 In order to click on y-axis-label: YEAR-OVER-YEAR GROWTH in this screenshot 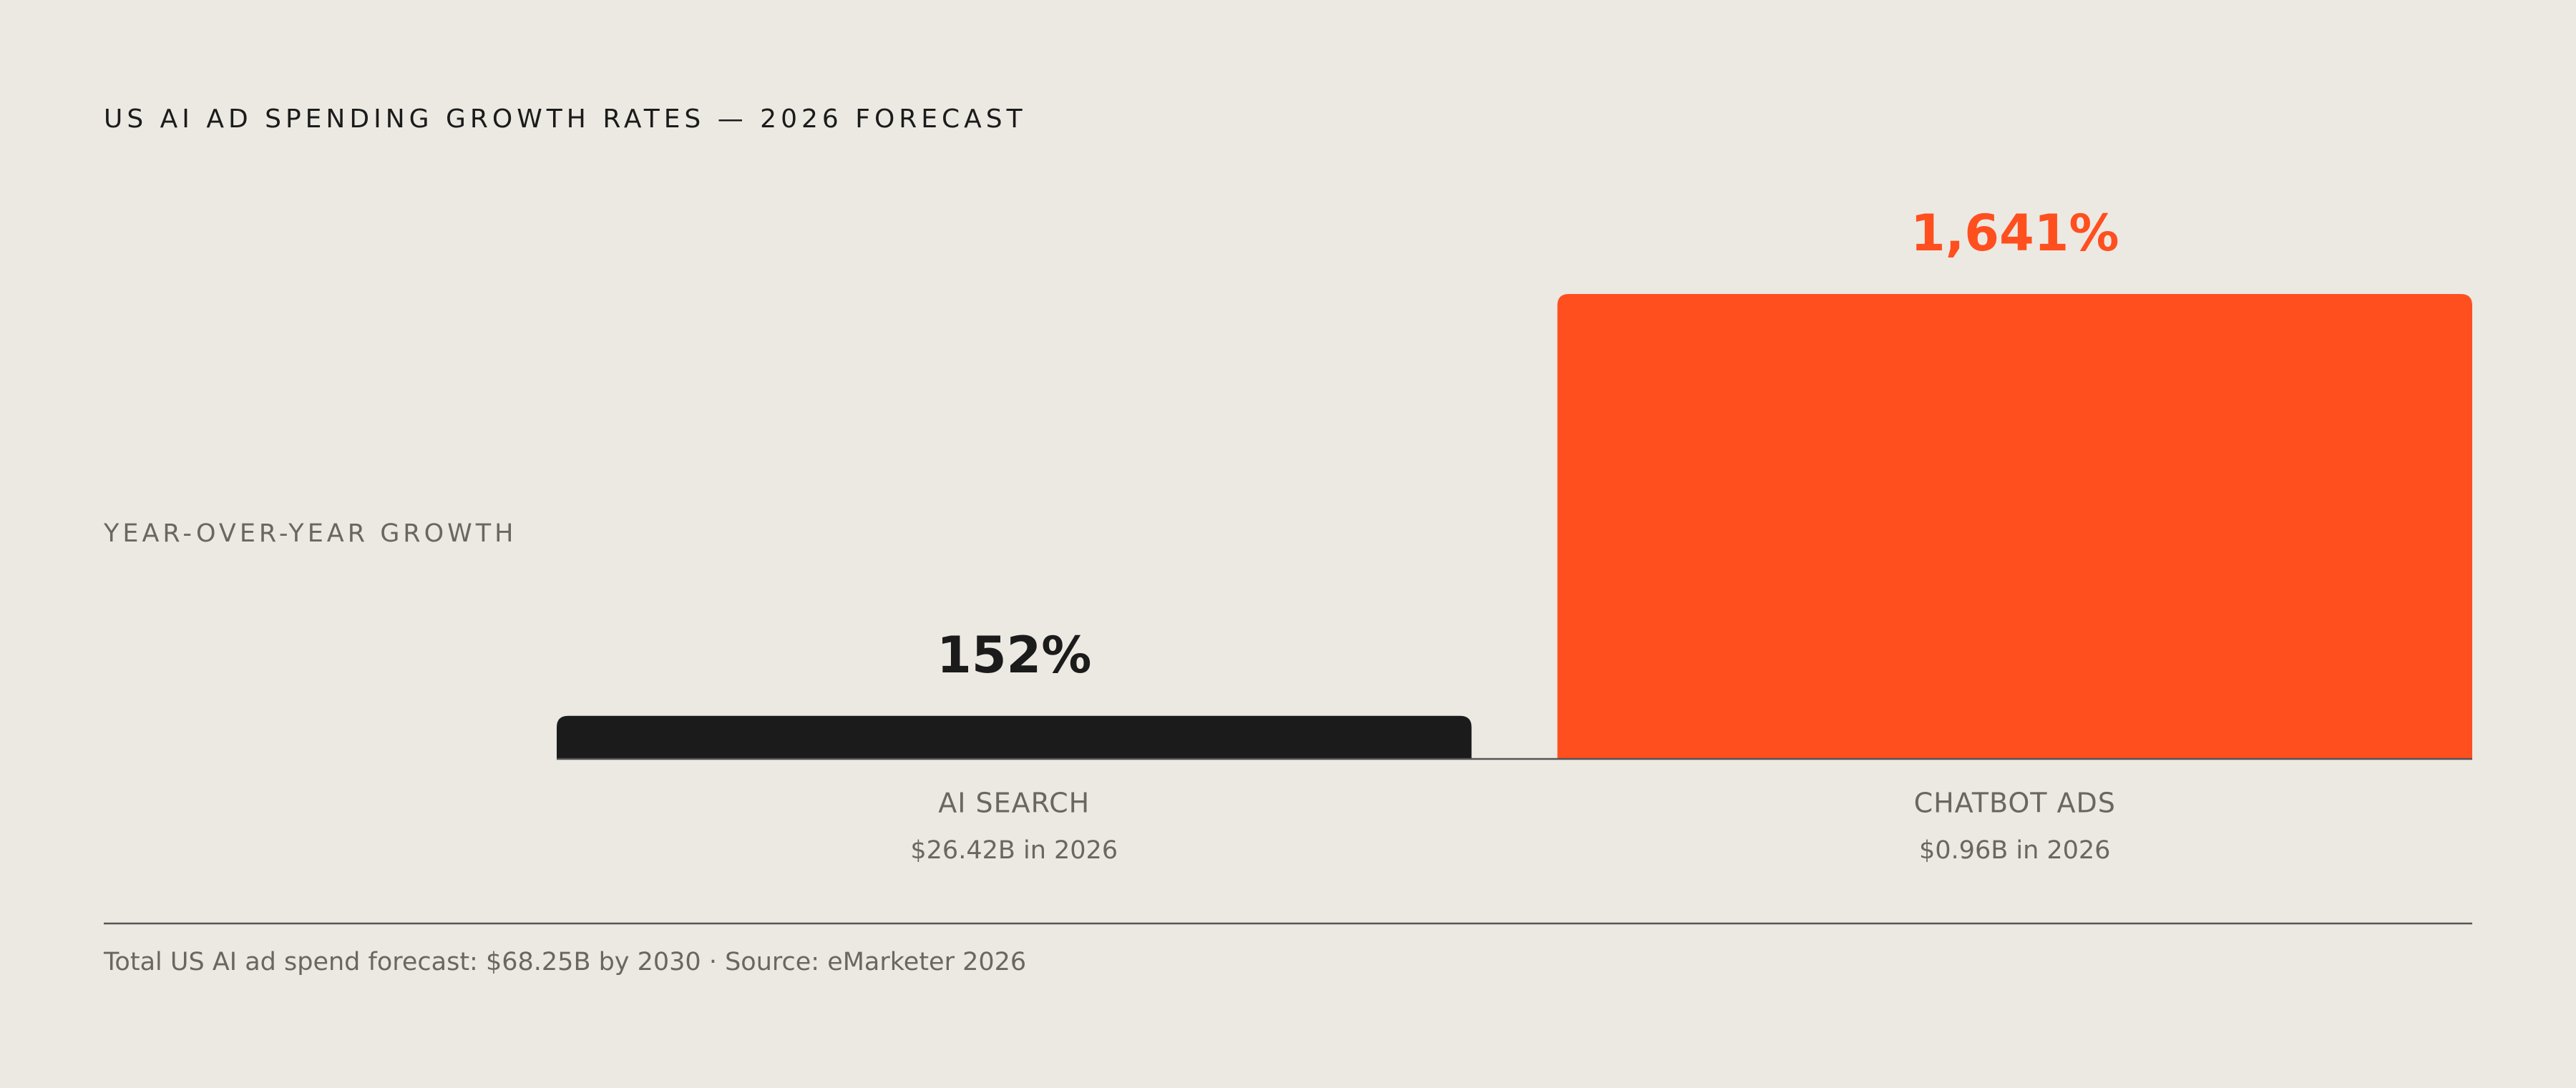, I will do `click(310, 533)`.